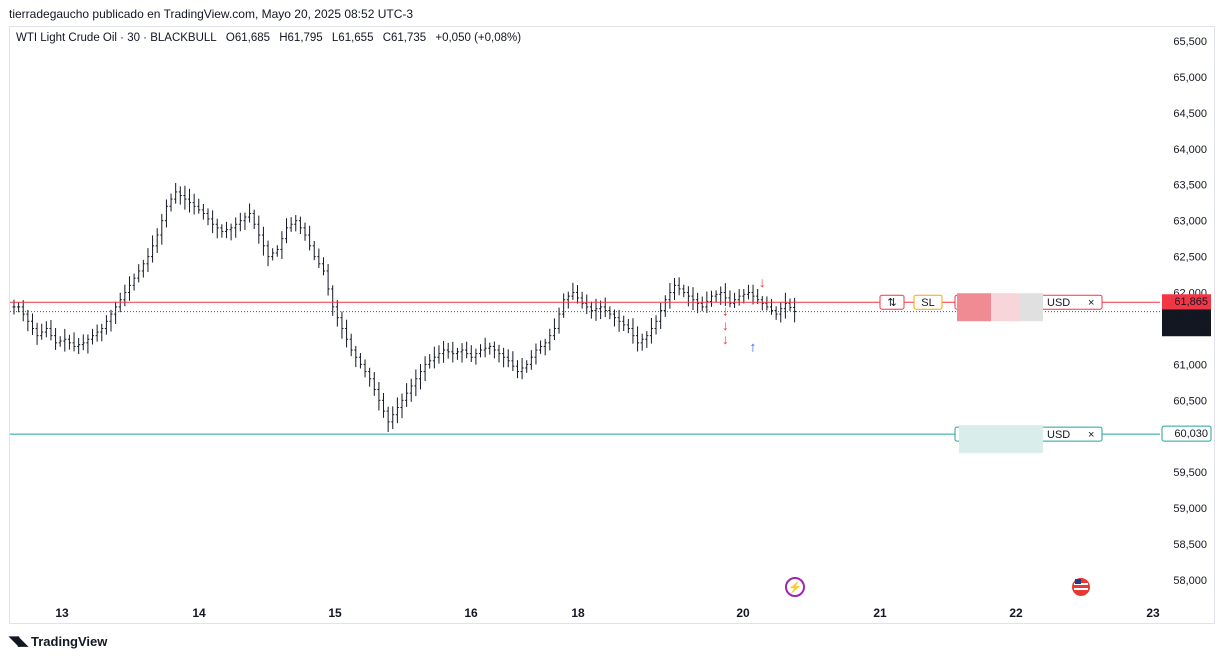 This screenshot has height=656, width=1224. I want to click on open-value: O61,685, so click(248, 38).